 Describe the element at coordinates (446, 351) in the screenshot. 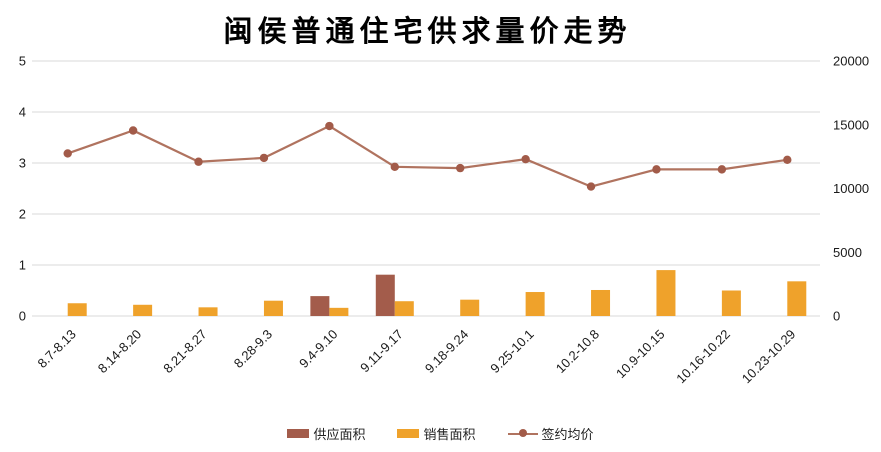

I see `x-axis-label: 9.18-9.24` at that location.